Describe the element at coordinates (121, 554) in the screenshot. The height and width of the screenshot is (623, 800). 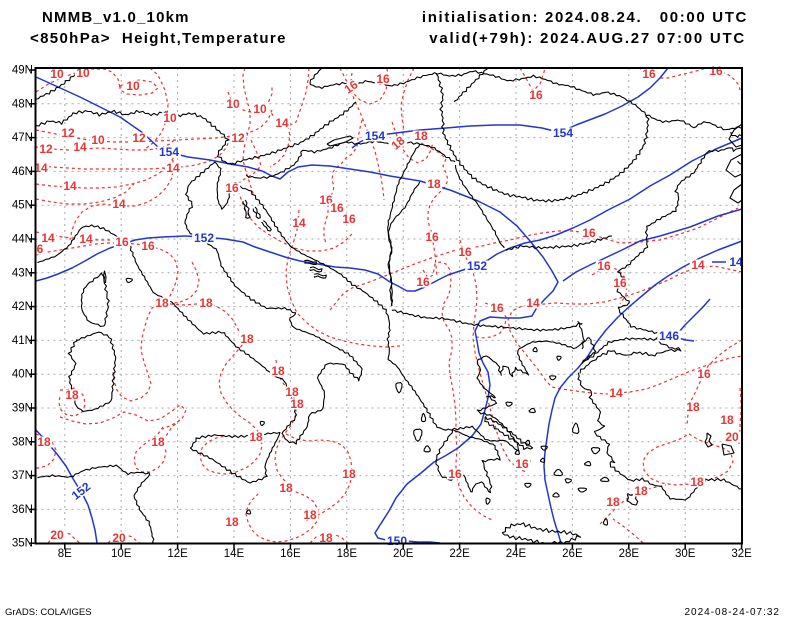
I see `svg-text: 10E` at that location.